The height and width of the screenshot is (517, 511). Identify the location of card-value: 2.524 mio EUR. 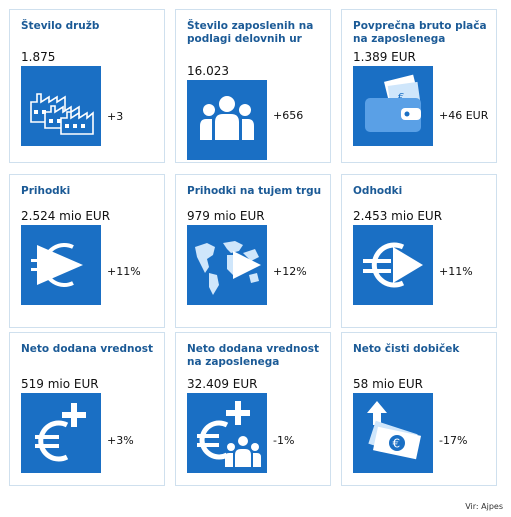
(66, 216).